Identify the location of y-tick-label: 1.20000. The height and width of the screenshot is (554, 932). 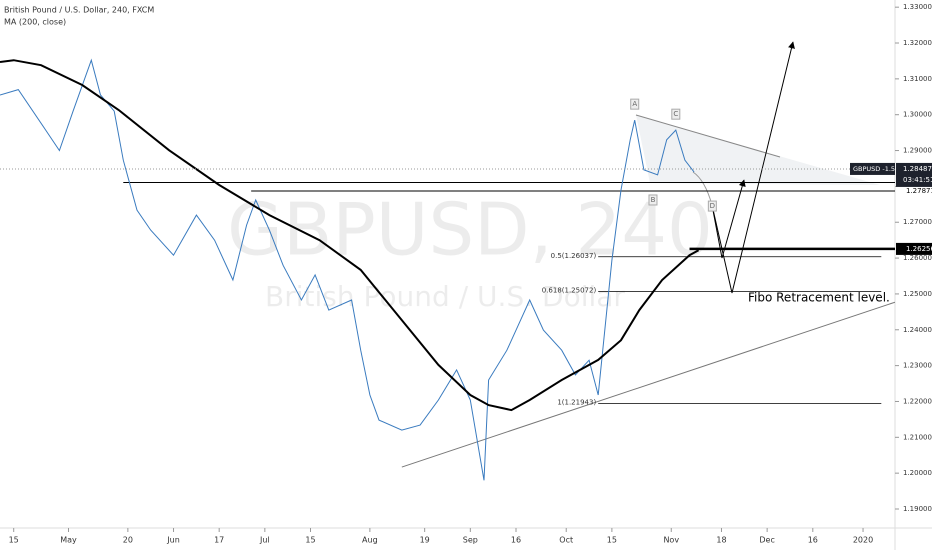
(917, 473).